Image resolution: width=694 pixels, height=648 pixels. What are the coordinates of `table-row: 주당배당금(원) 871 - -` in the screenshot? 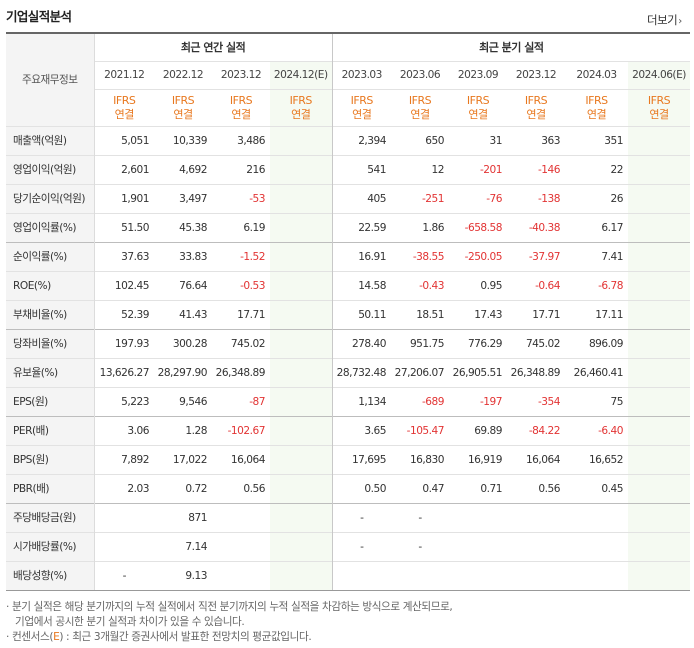 It's located at (348, 517).